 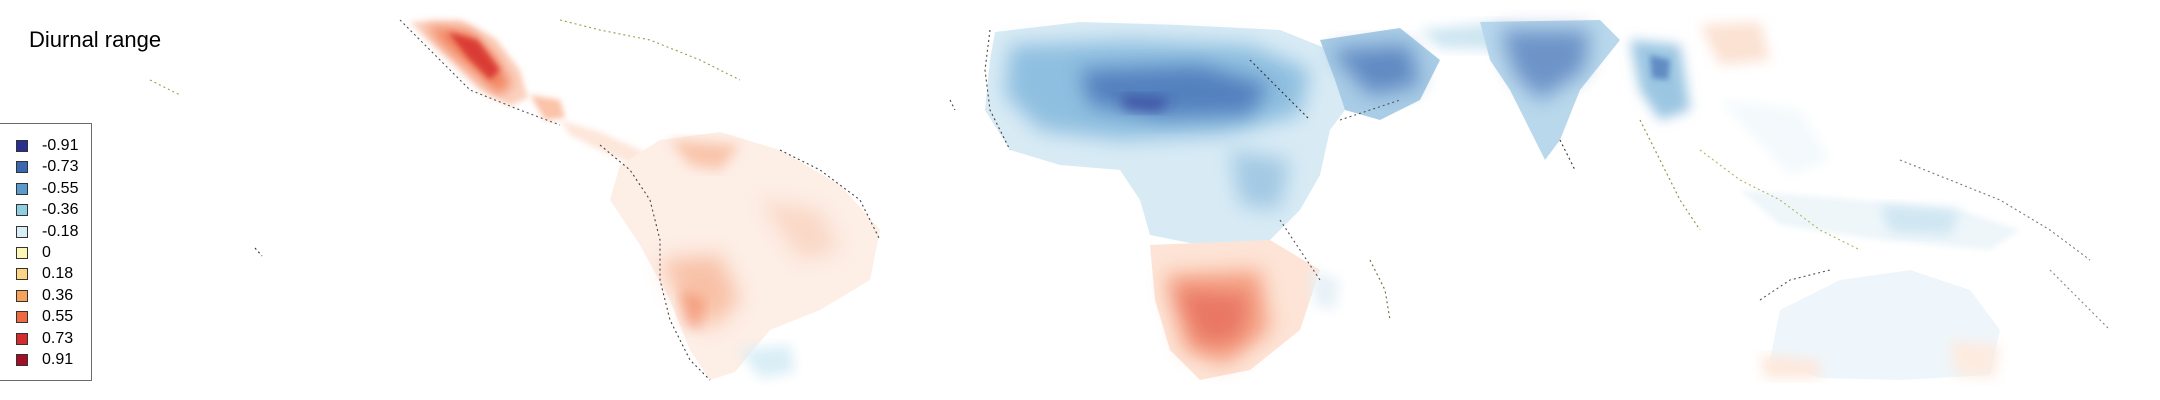 I want to click on legend-item: 0.73, so click(x=44, y=339).